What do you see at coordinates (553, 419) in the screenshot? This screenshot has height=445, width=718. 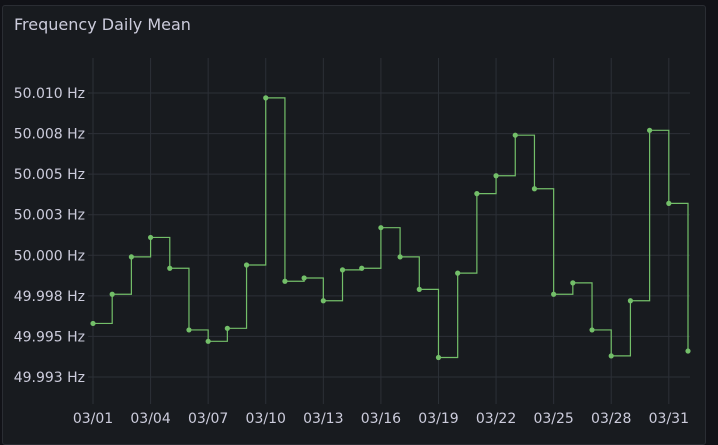 I see `x-tick-label: 03/25` at bounding box center [553, 419].